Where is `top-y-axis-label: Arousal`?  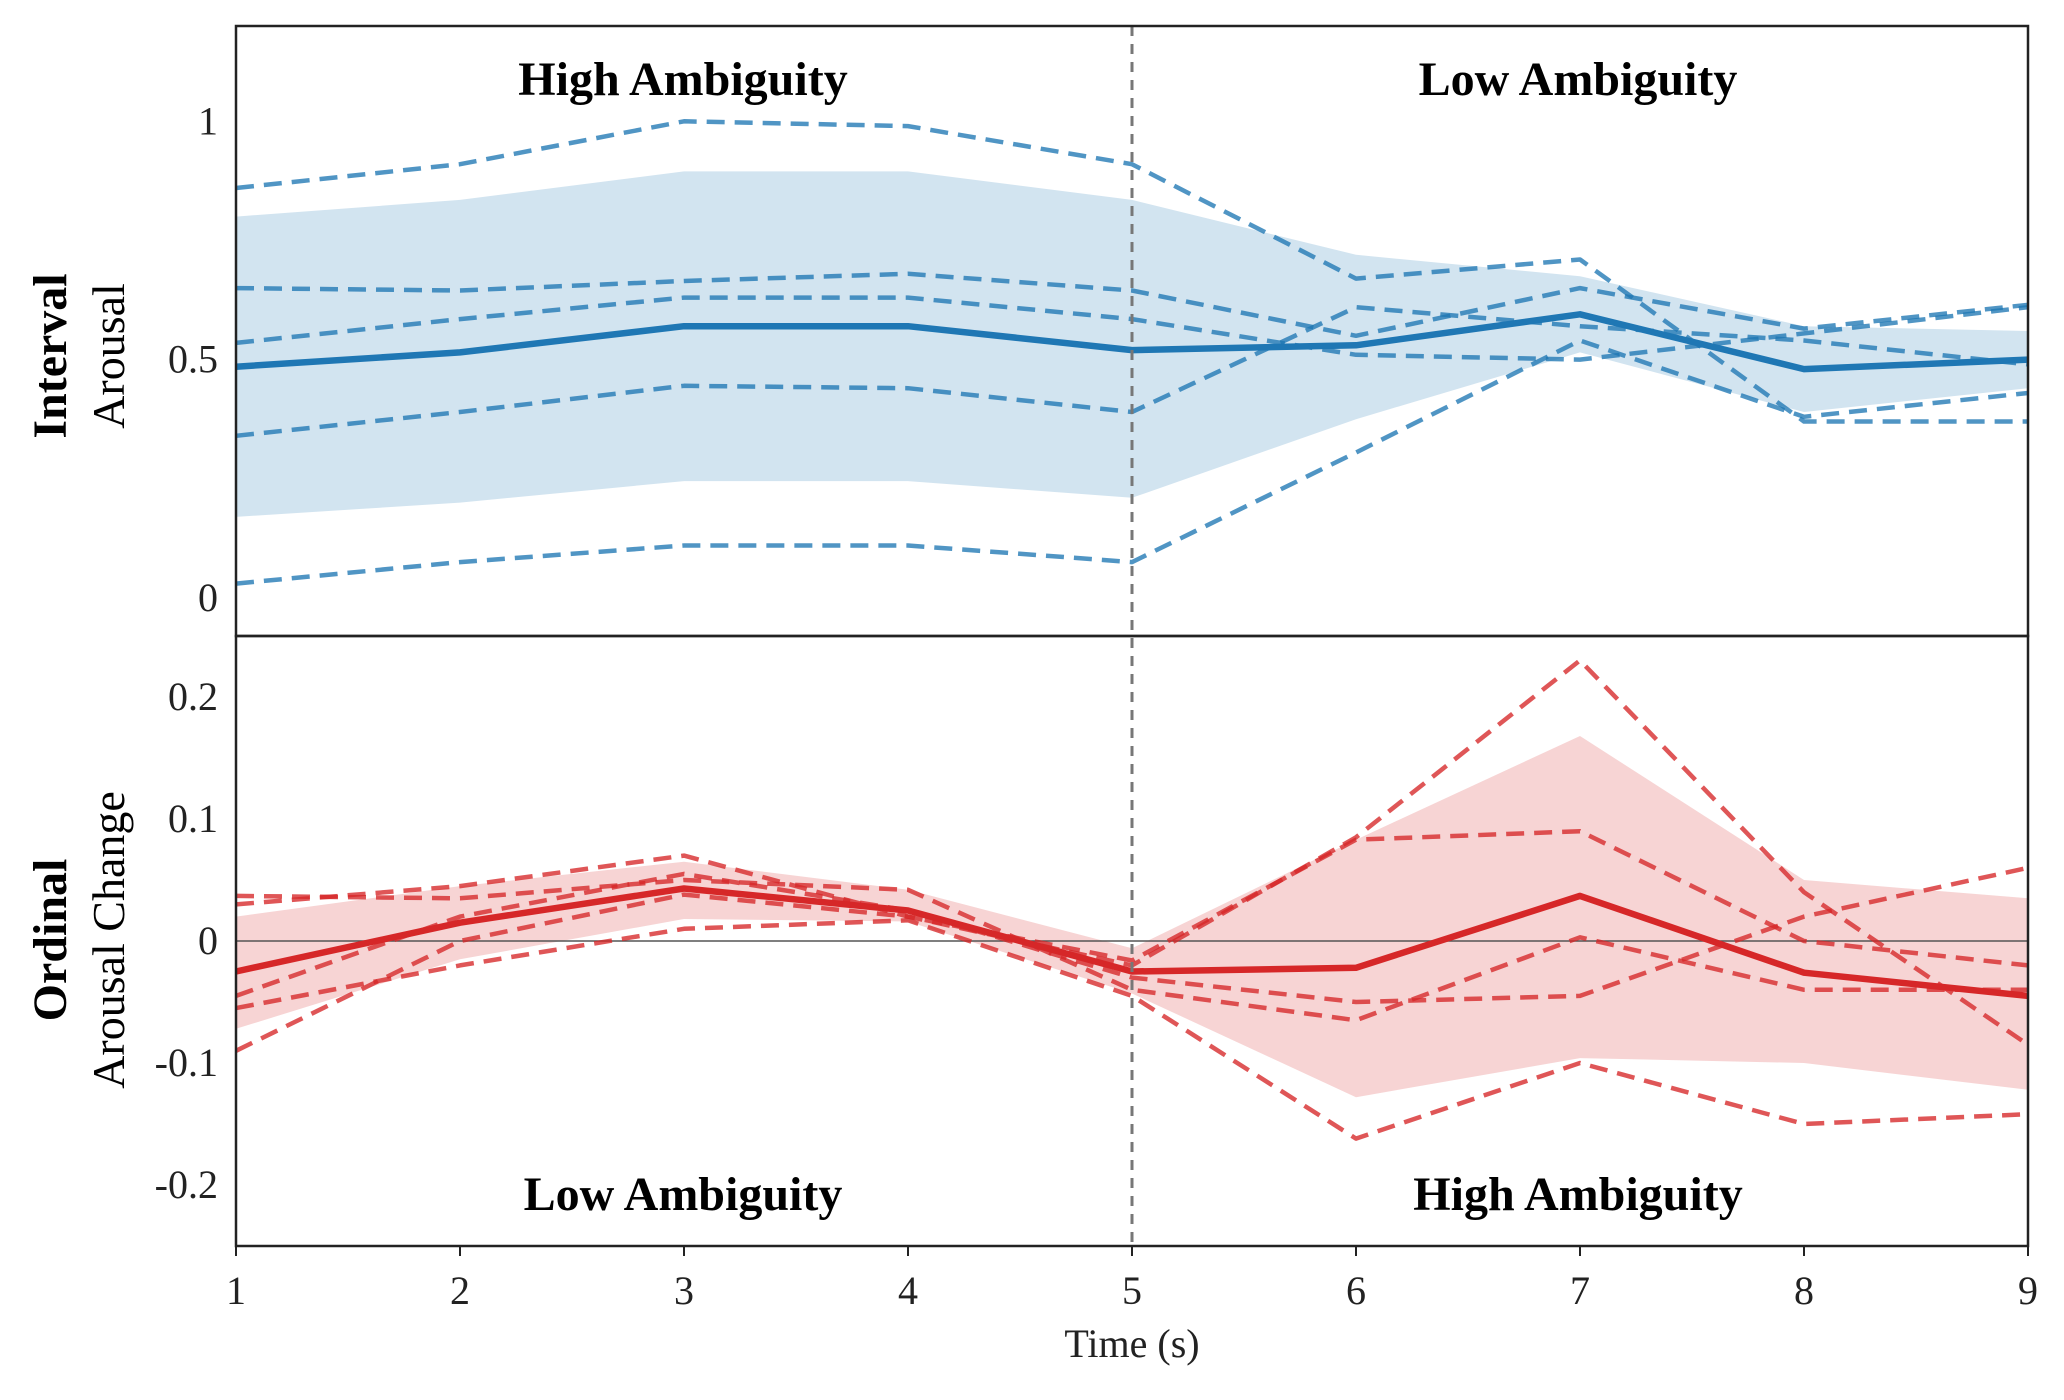
top-y-axis-label: Arousal is located at coordinates (108, 356).